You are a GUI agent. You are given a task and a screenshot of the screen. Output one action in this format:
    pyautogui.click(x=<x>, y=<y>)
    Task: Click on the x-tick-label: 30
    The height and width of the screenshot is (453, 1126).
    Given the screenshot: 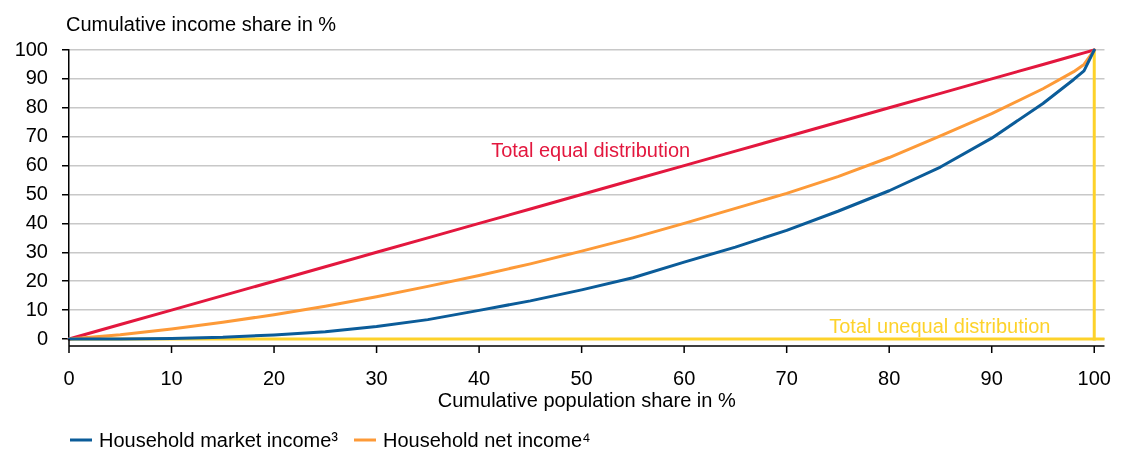 What is the action you would take?
    pyautogui.click(x=376, y=377)
    